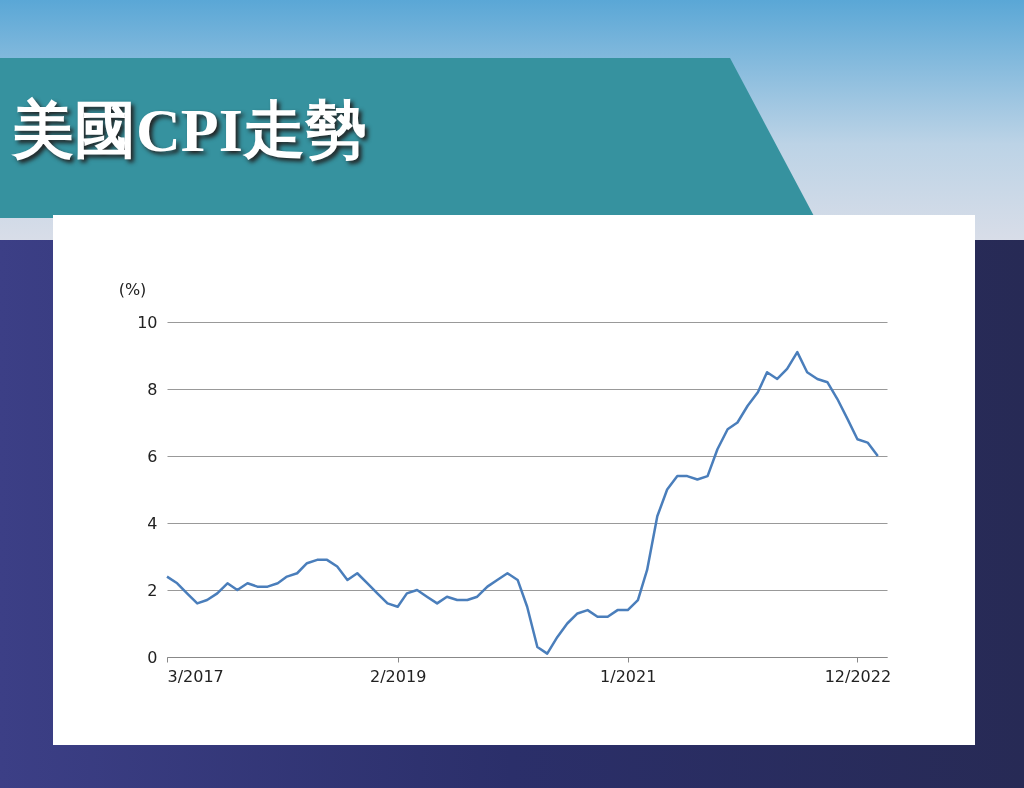 The width and height of the screenshot is (1024, 788). What do you see at coordinates (147, 322) in the screenshot?
I see `y-tick-label: 10` at bounding box center [147, 322].